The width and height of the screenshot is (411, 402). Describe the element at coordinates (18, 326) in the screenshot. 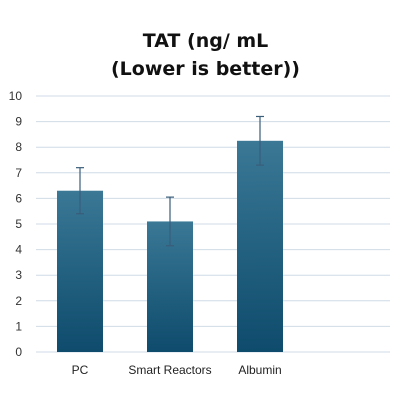

I see `y-tick-label: 1` at that location.